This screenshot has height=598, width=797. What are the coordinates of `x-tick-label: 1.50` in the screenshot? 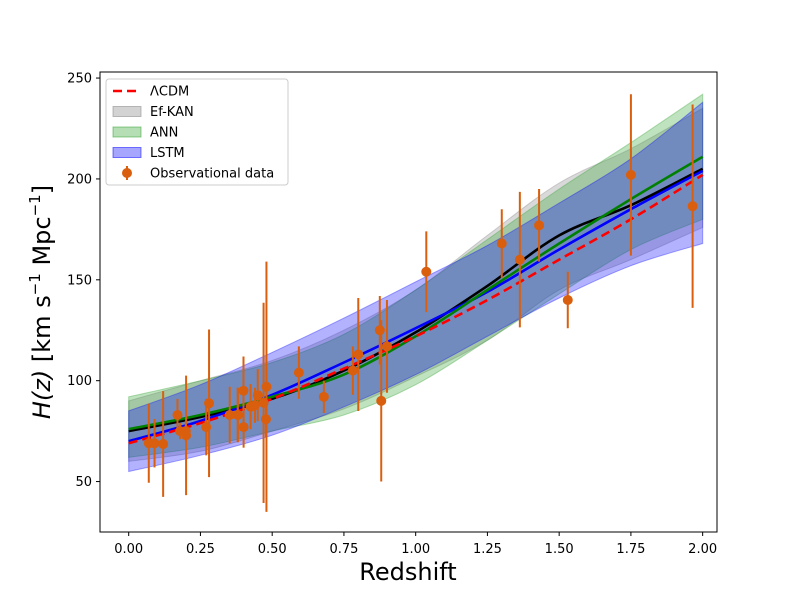 It's located at (559, 549).